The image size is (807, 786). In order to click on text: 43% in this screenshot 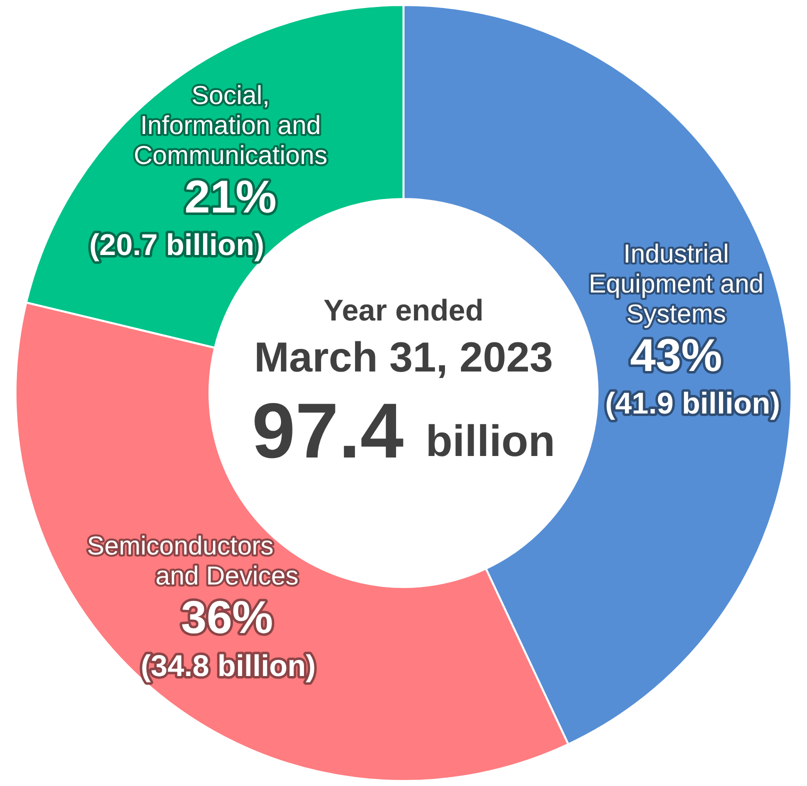, I will do `click(676, 354)`.